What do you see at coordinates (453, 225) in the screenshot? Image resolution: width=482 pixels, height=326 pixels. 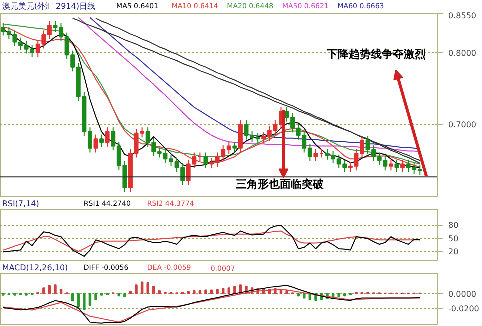 I see `y-tick-label: 80` at bounding box center [453, 225].